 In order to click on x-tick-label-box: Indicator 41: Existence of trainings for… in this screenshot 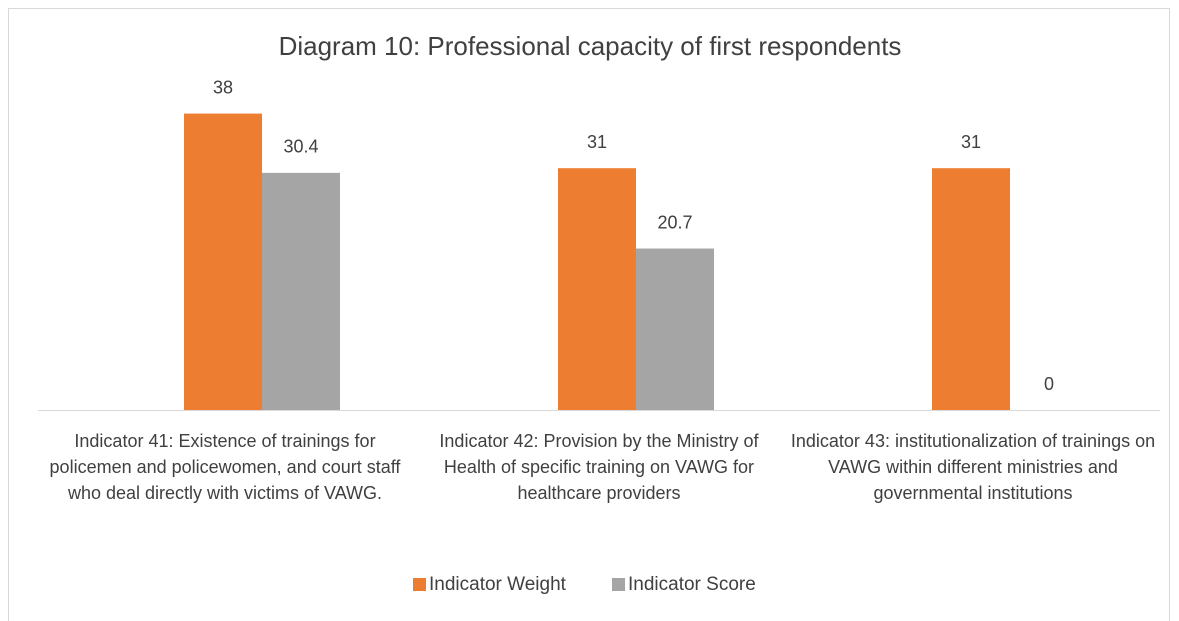, I will do `click(225, 467)`.